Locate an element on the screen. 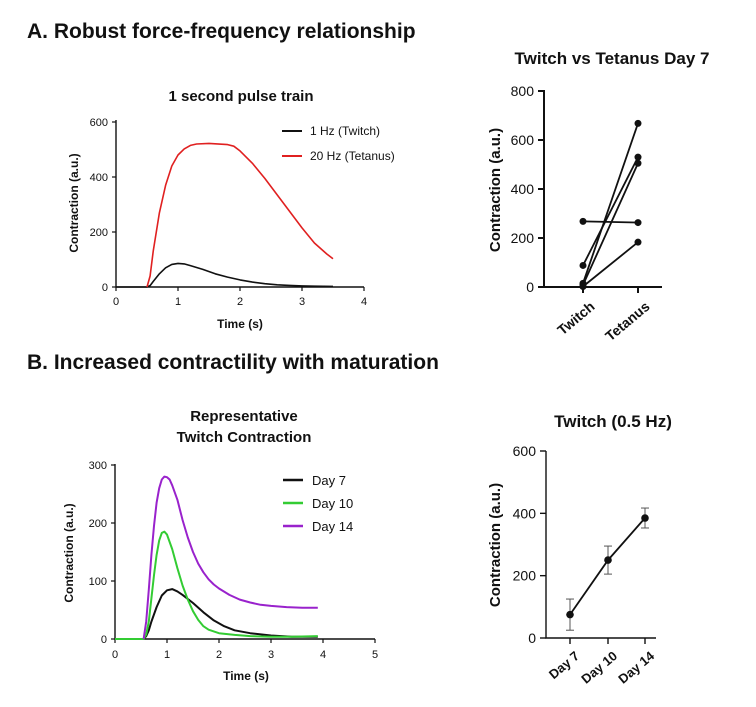 The image size is (756, 707). chart2-axis-lines is located at coordinates (602, 189).